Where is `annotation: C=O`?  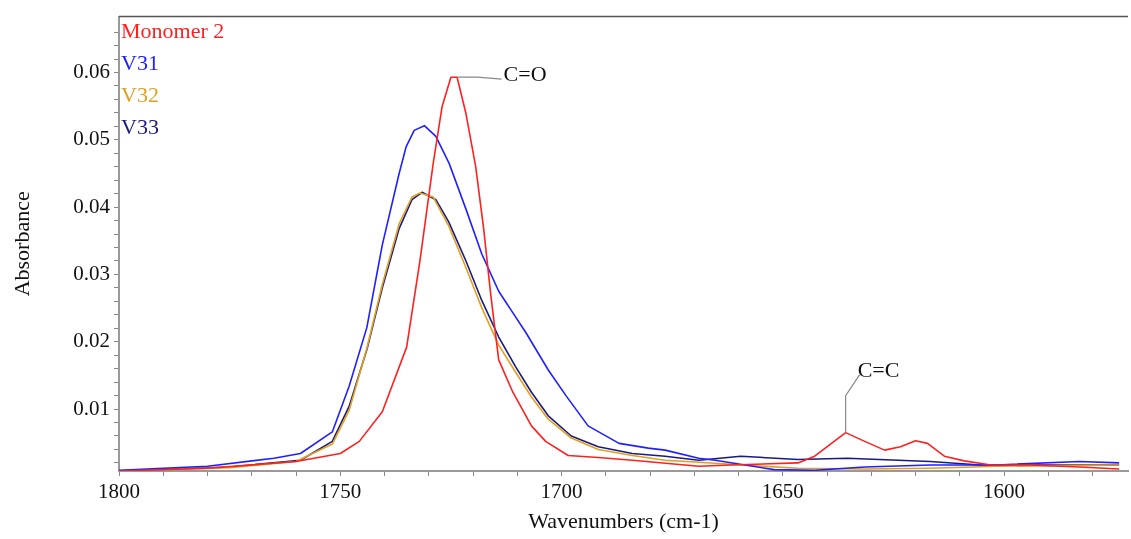 annotation: C=O is located at coordinates (525, 73).